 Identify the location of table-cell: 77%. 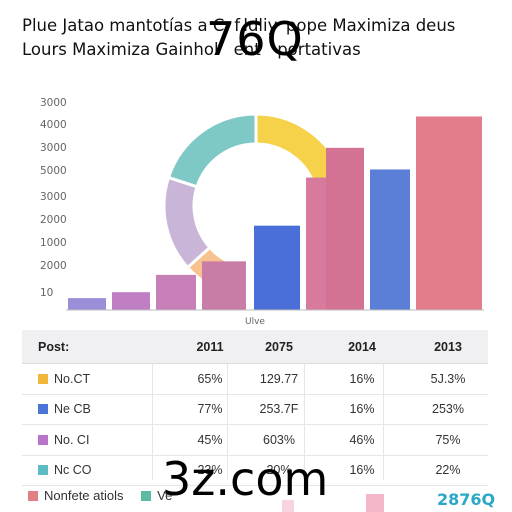
(210, 409).